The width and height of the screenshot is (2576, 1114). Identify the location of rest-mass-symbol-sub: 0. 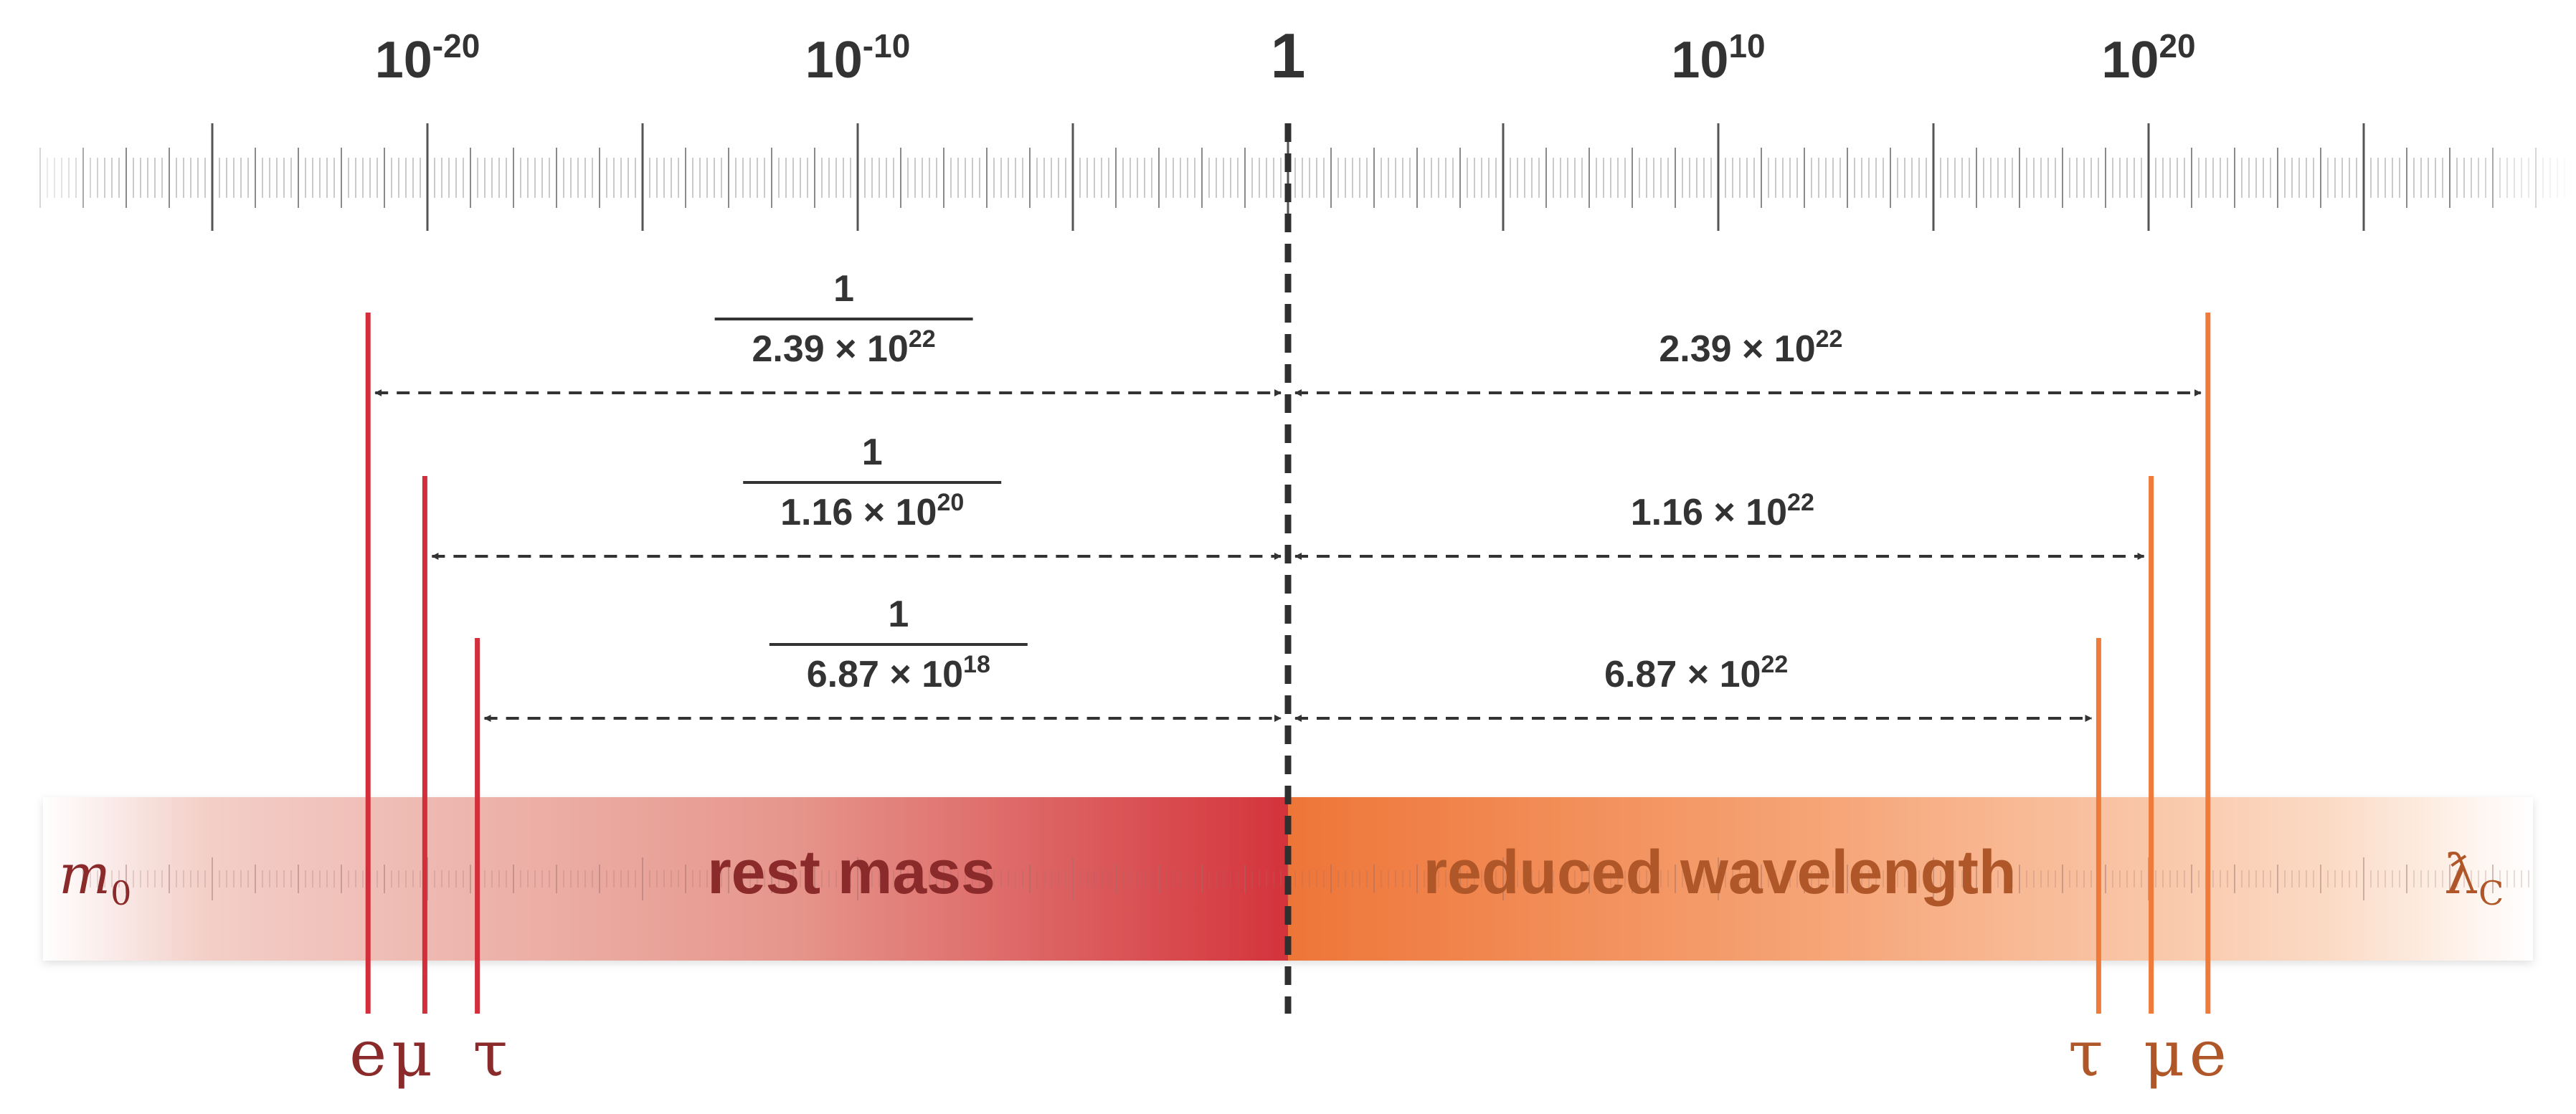
(120, 893).